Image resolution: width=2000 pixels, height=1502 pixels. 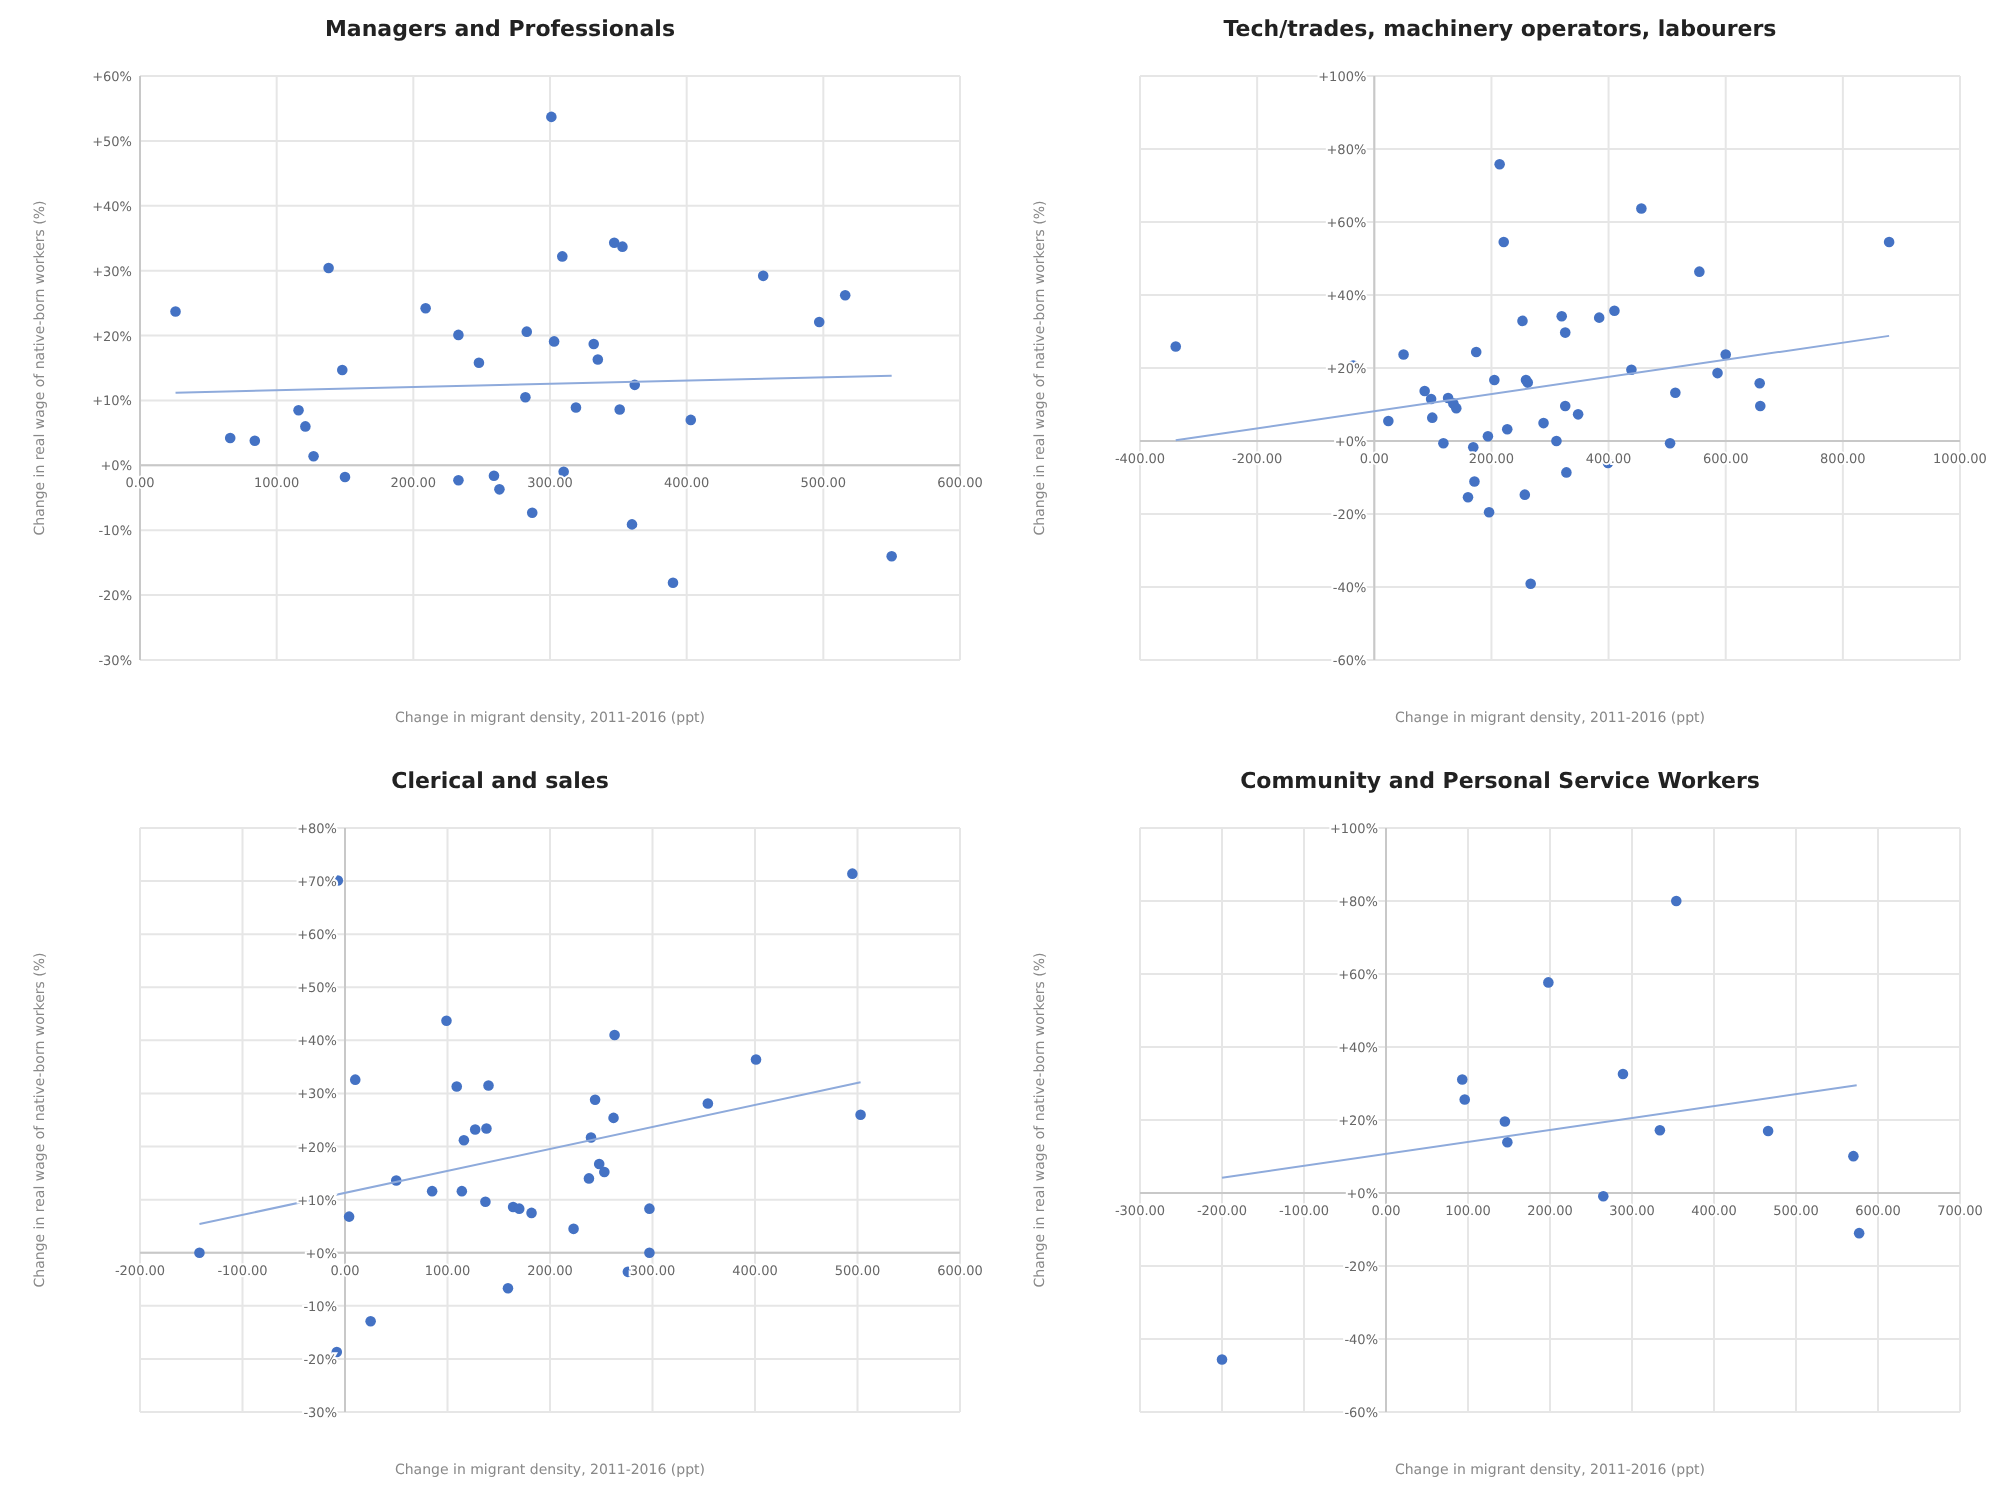 I want to click on chart-title: Community and Personal Service Workers, so click(x=1500, y=780).